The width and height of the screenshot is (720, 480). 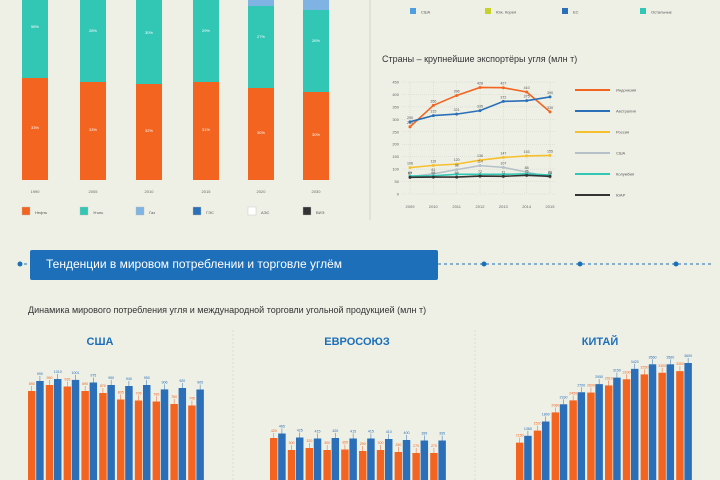 What do you see at coordinates (527, 168) in the screenshot?
I see `data-label: 88` at bounding box center [527, 168].